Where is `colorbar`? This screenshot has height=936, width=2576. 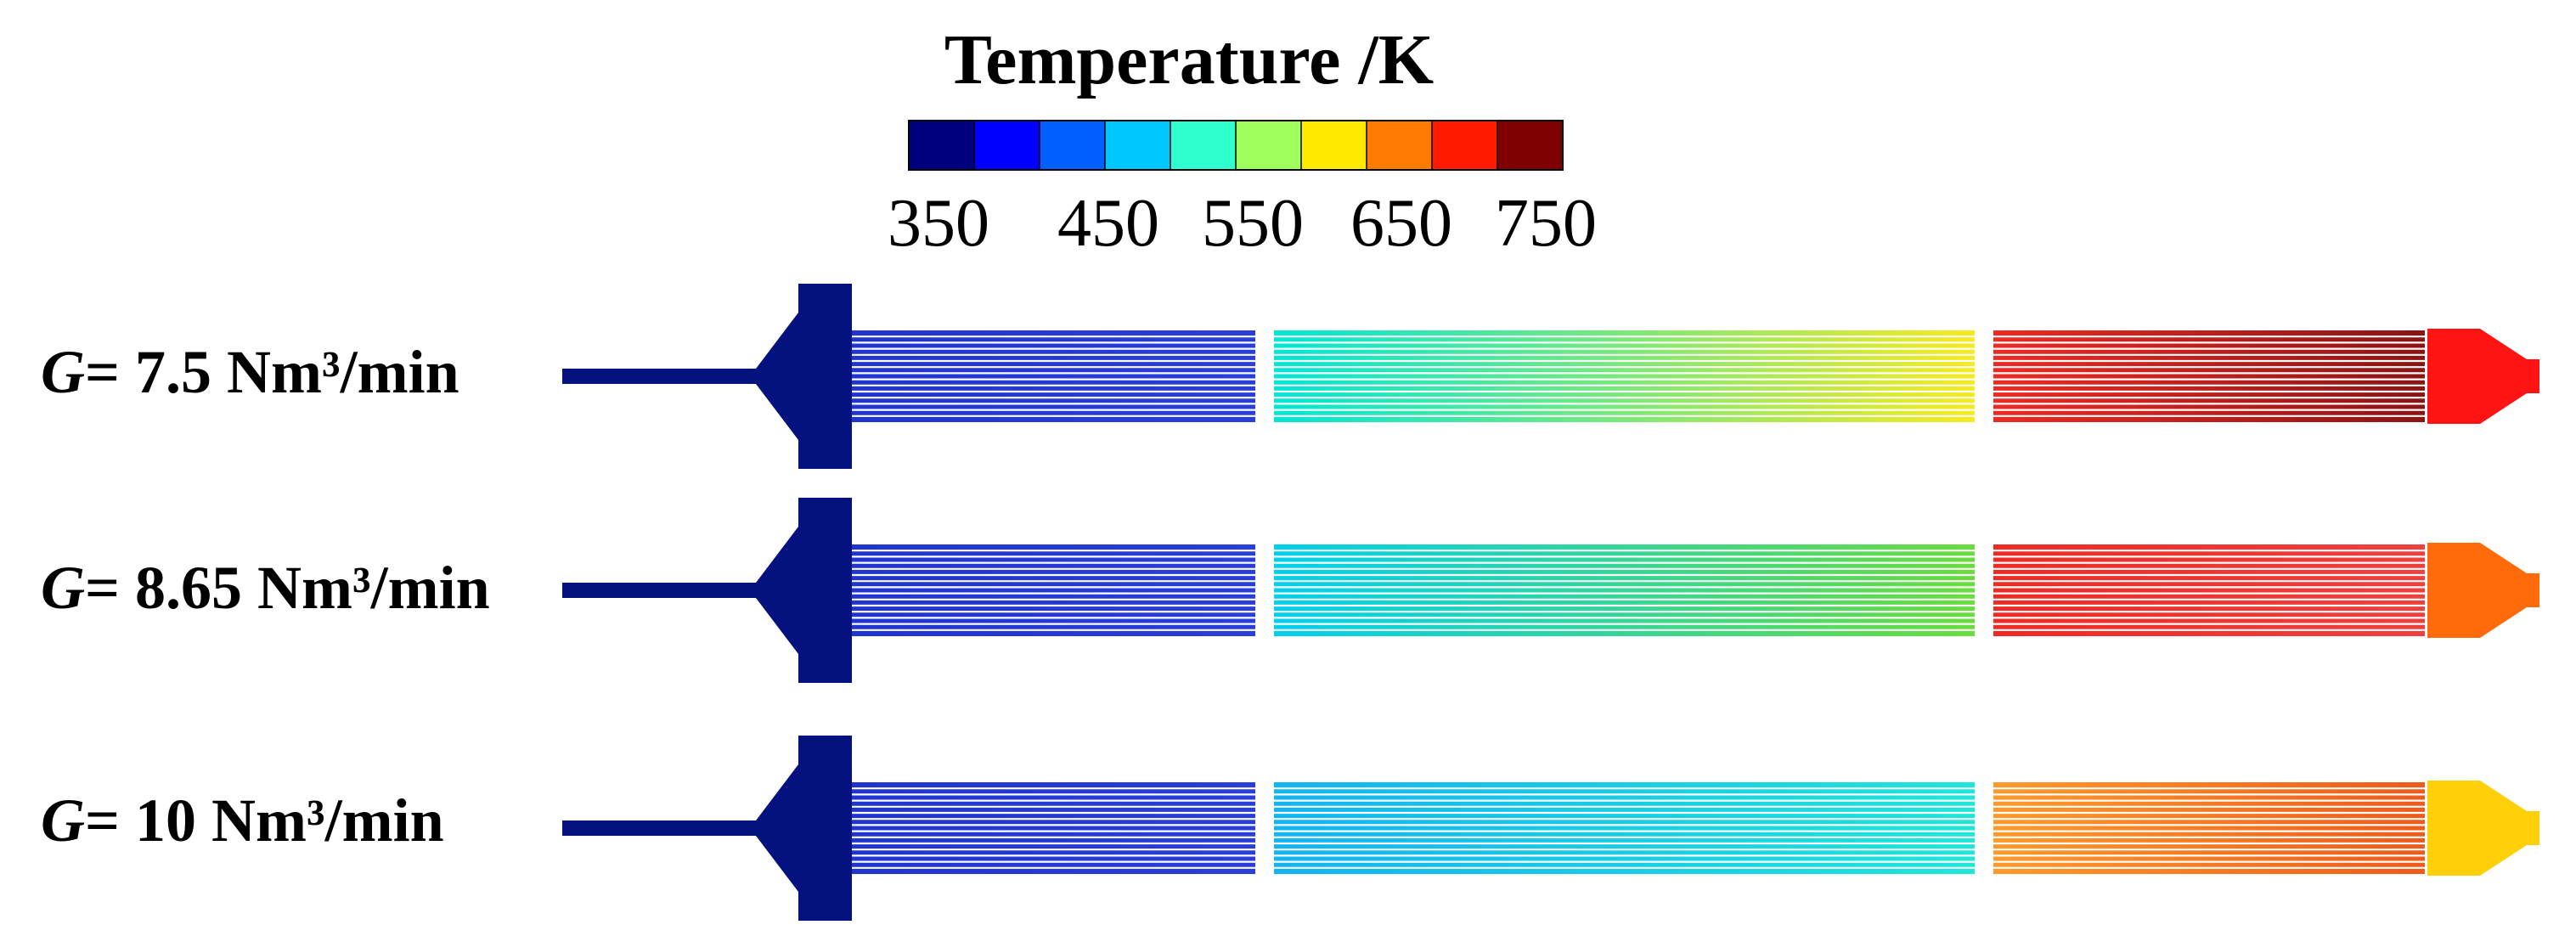
colorbar is located at coordinates (1236, 145).